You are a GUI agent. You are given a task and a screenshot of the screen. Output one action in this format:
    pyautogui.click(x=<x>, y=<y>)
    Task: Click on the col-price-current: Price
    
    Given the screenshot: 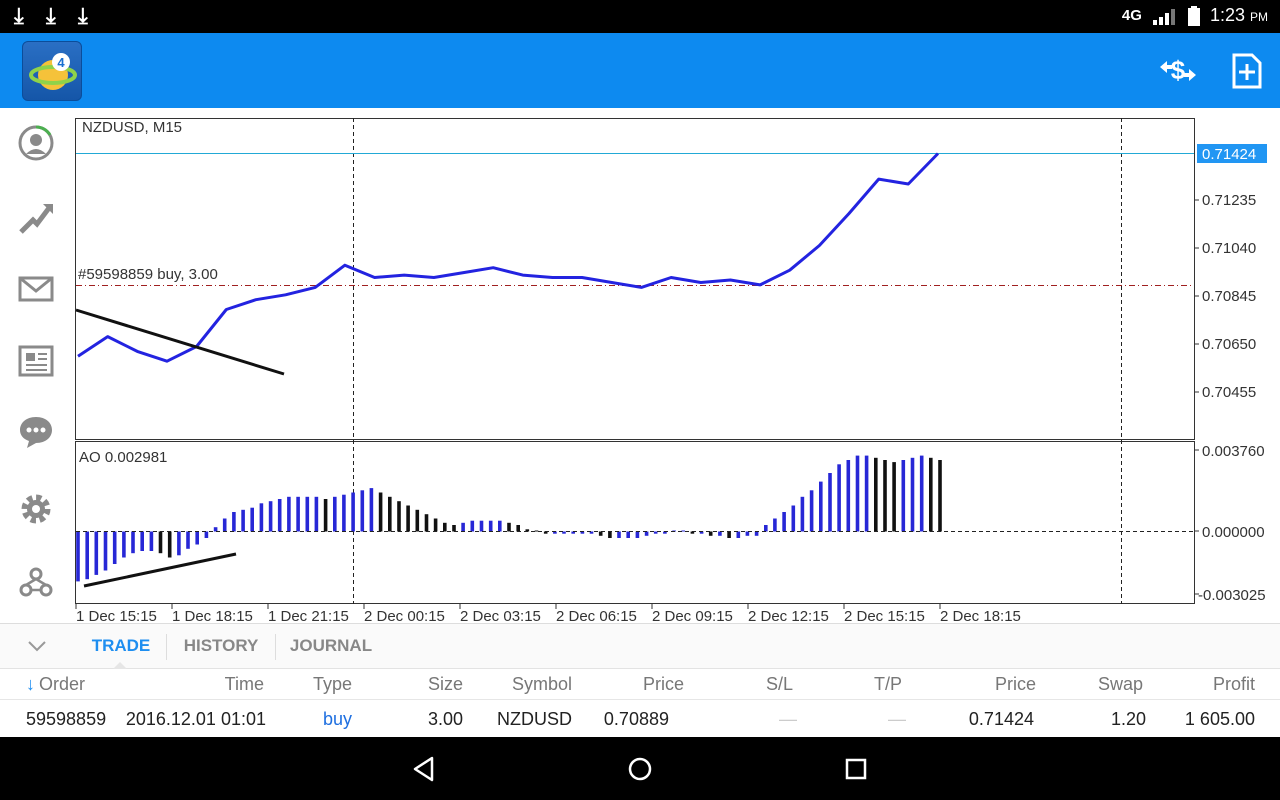 What is the action you would take?
    pyautogui.click(x=1015, y=684)
    